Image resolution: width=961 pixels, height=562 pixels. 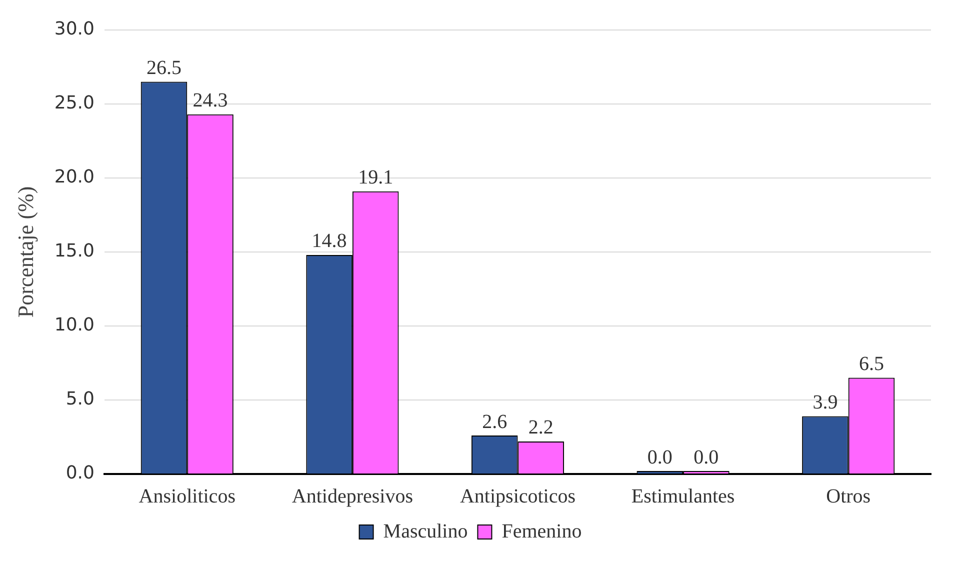 I want to click on data-label: 2.2, so click(x=541, y=427).